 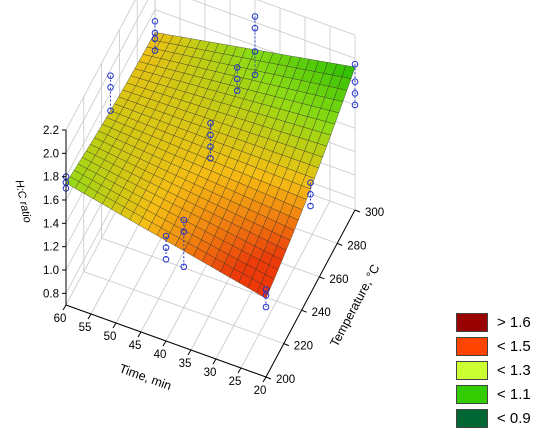 I want to click on y-tick-label: 280, so click(x=356, y=246).